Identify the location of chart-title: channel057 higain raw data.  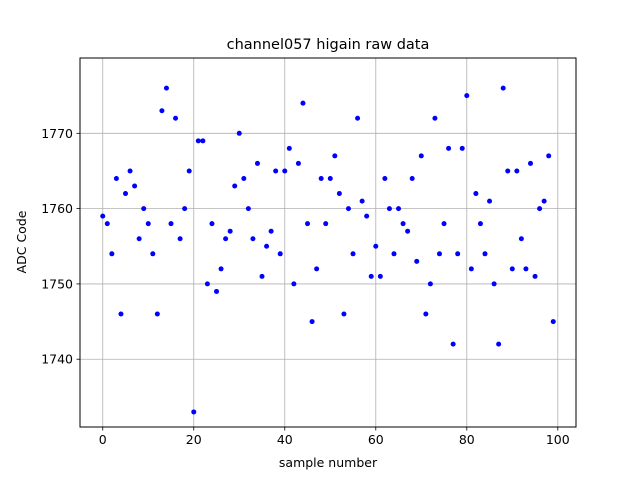
(328, 45).